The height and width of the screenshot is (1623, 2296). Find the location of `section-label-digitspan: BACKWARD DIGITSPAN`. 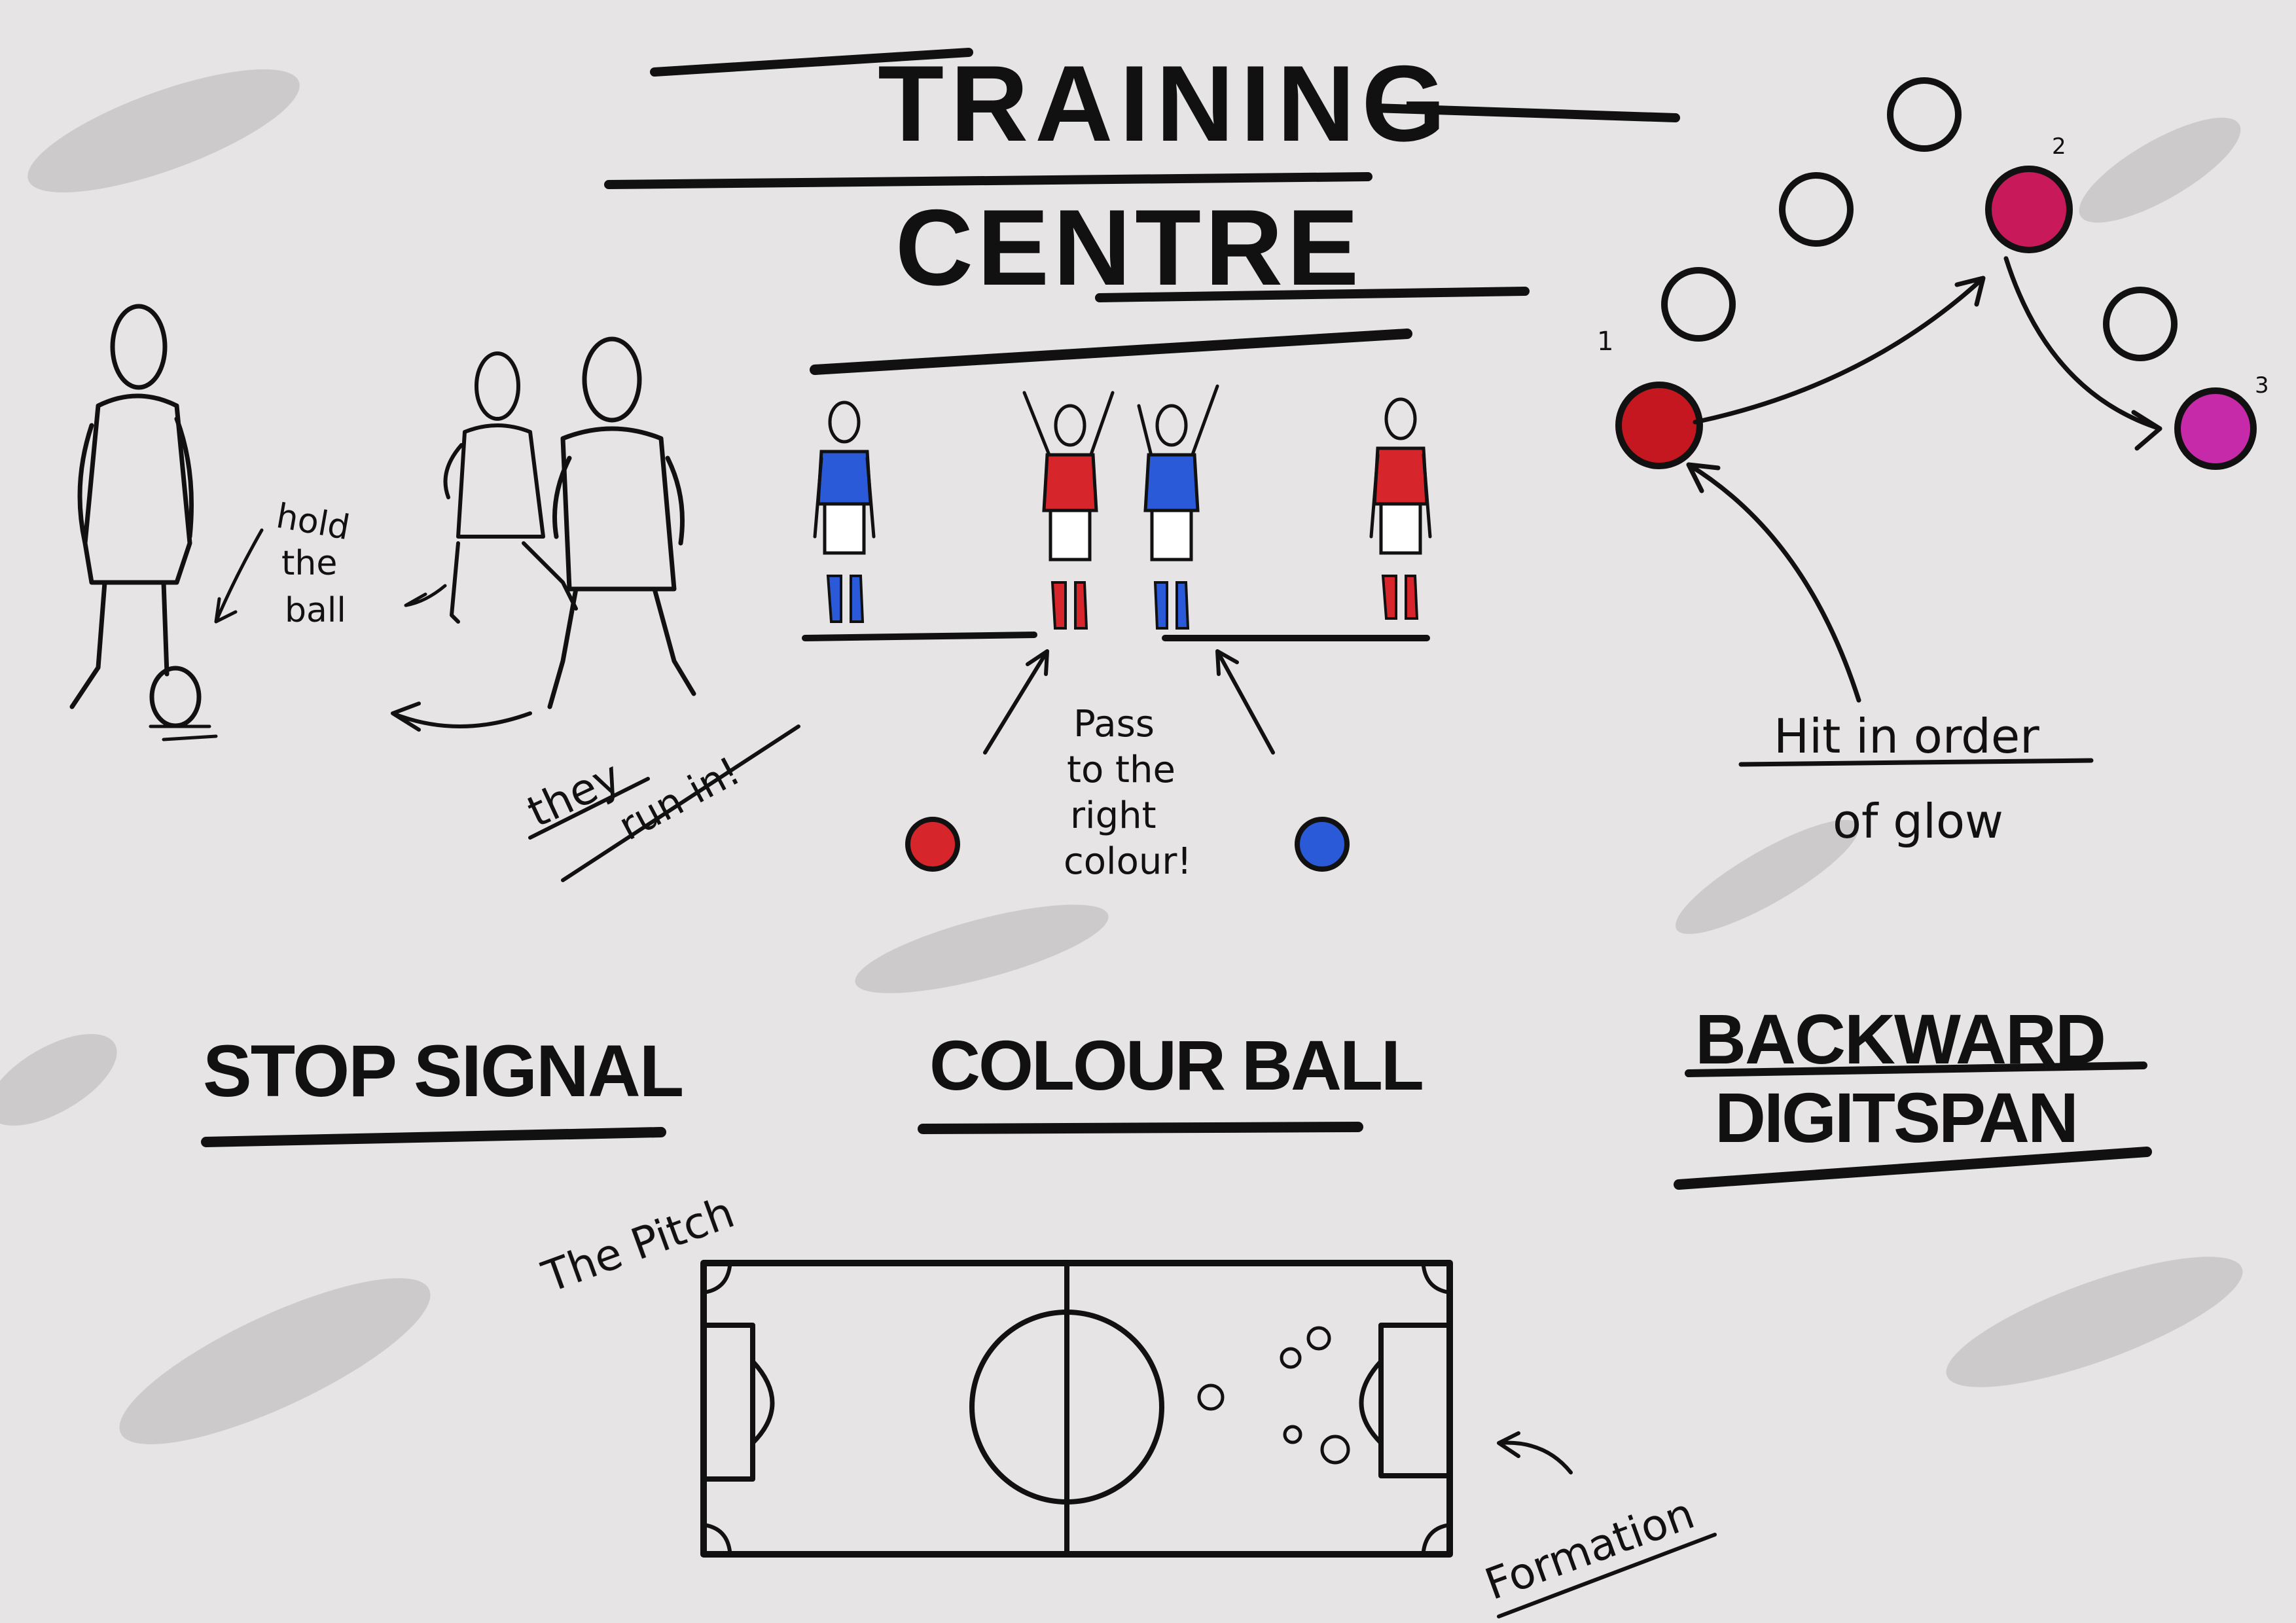

section-label-digitspan: BACKWARD DIGITSPAN is located at coordinates (1913, 1094).